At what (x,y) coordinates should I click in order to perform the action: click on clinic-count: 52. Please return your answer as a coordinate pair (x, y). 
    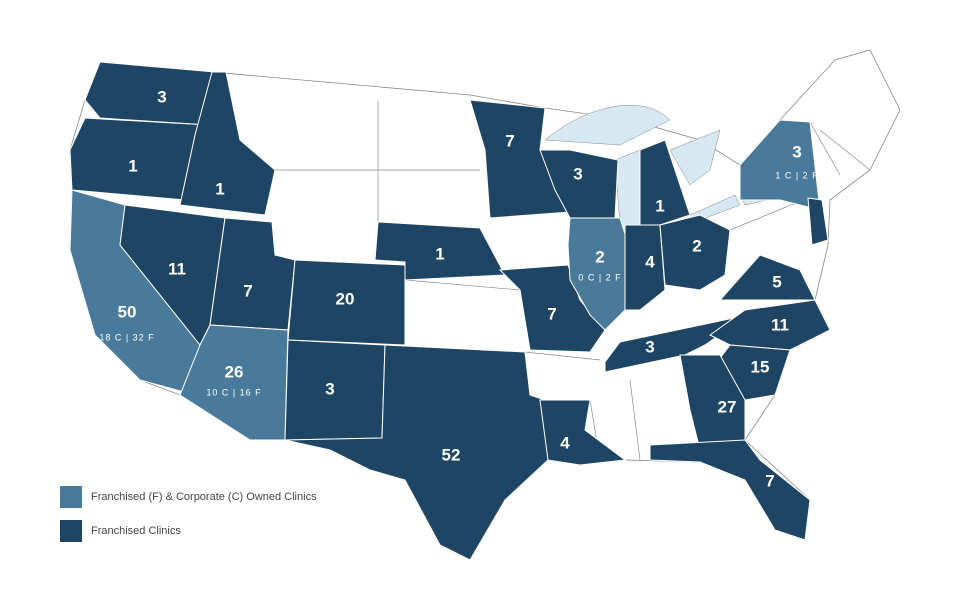
    Looking at the image, I should click on (451, 454).